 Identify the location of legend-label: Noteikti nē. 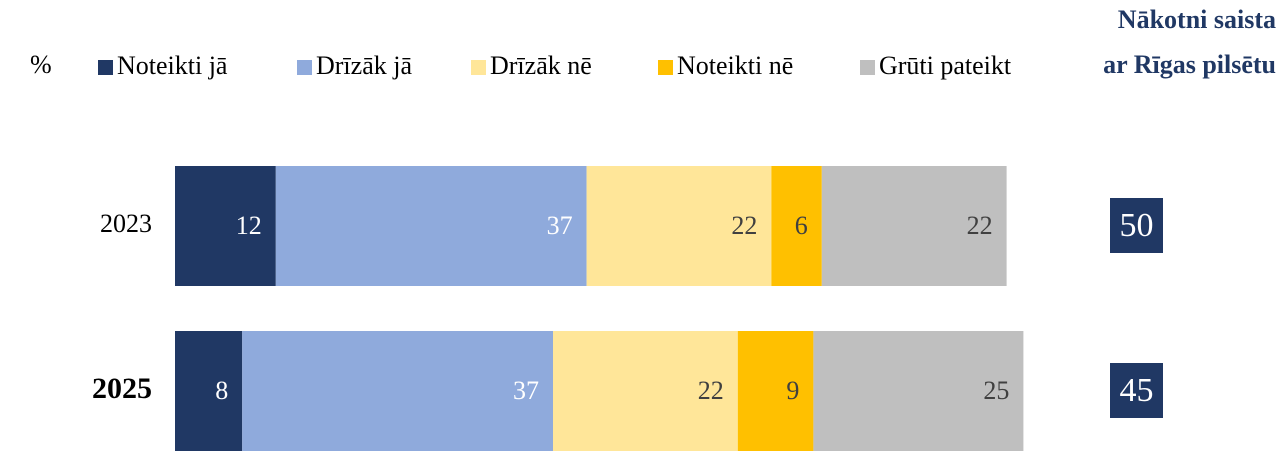
(735, 65).